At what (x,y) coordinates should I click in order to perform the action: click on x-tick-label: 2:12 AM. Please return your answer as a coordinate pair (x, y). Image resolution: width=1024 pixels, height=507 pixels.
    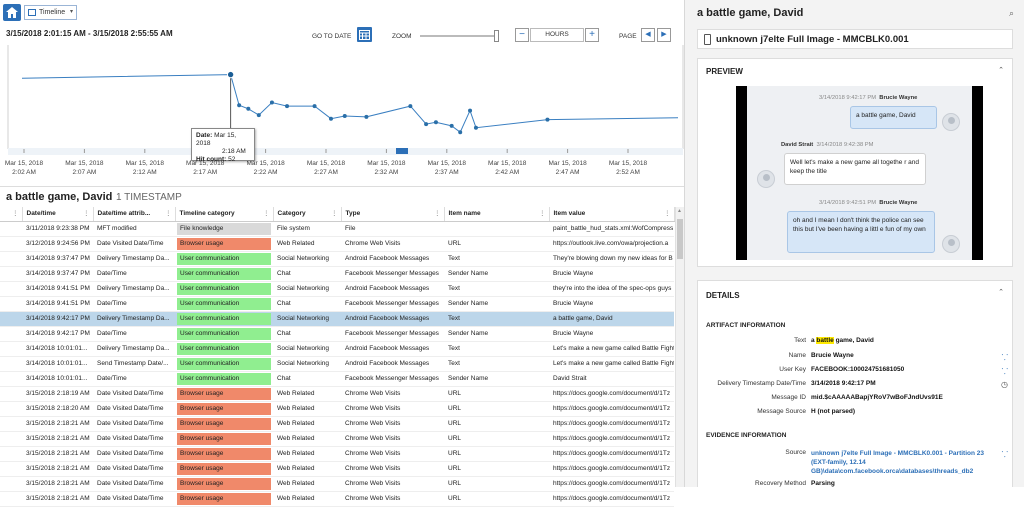
    Looking at the image, I should click on (145, 172).